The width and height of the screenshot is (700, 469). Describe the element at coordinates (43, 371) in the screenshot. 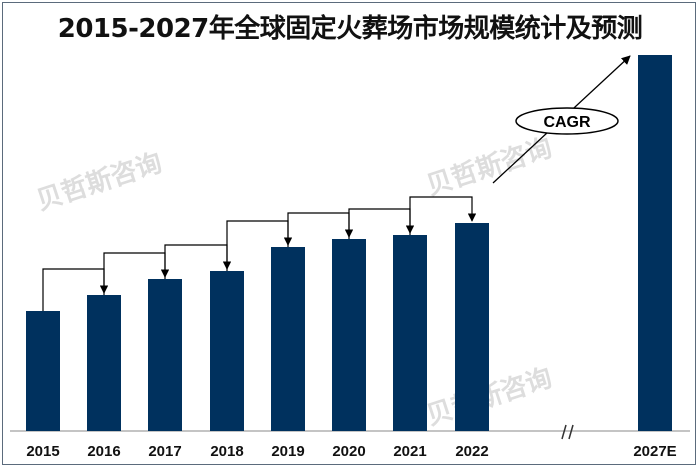

I see `bar-2015` at that location.